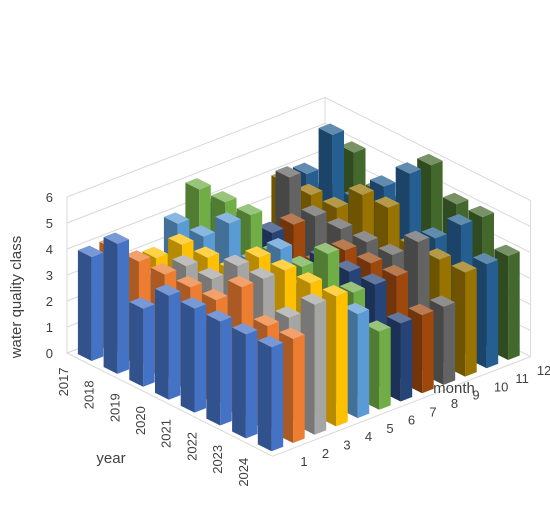  Describe the element at coordinates (432, 411) in the screenshot. I see `z-tick-label: 7` at that location.